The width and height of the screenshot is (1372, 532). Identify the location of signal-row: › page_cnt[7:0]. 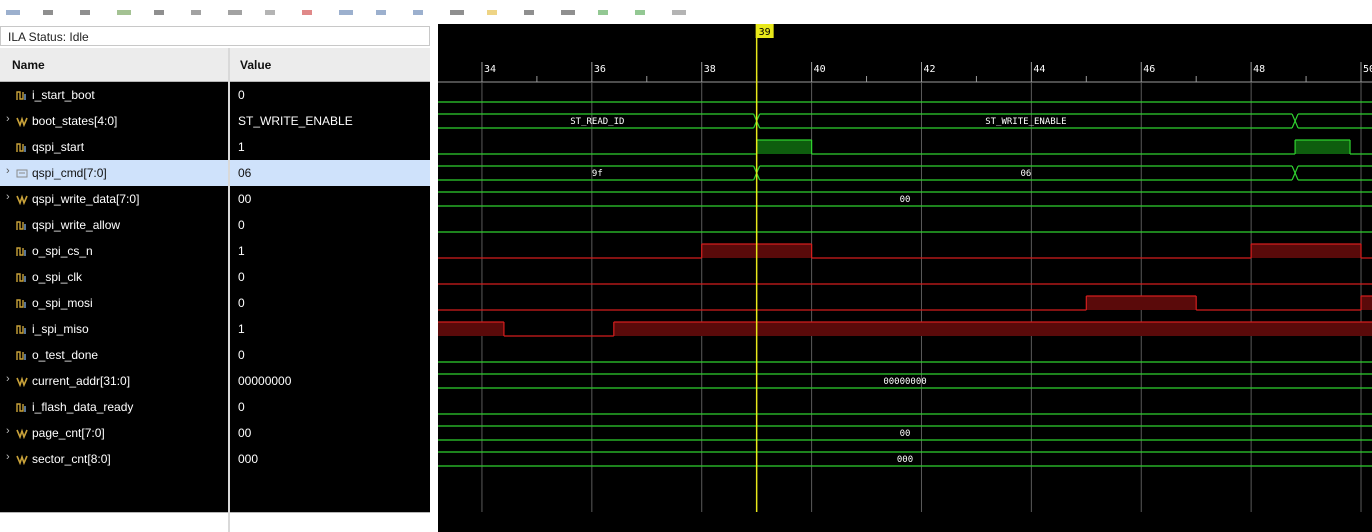
(114, 433).